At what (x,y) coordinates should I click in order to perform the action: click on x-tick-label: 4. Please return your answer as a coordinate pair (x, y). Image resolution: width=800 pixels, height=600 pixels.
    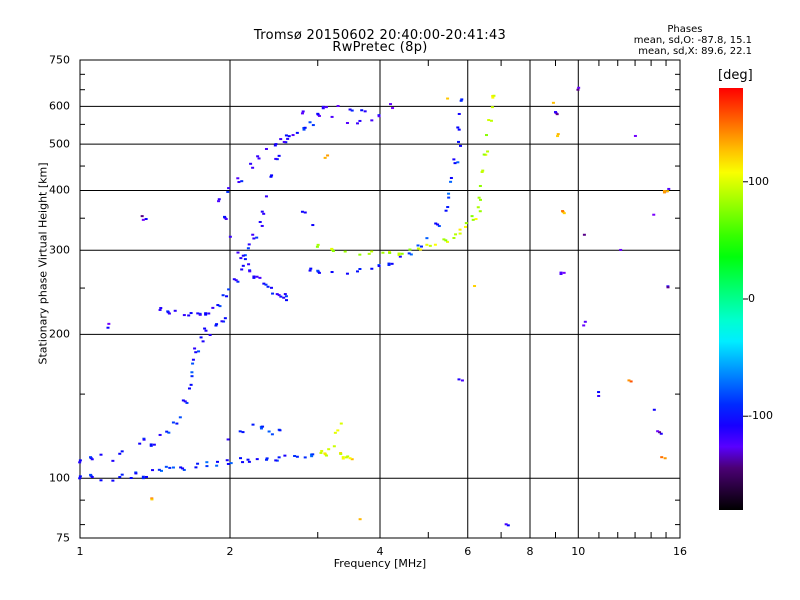
    Looking at the image, I should click on (380, 551).